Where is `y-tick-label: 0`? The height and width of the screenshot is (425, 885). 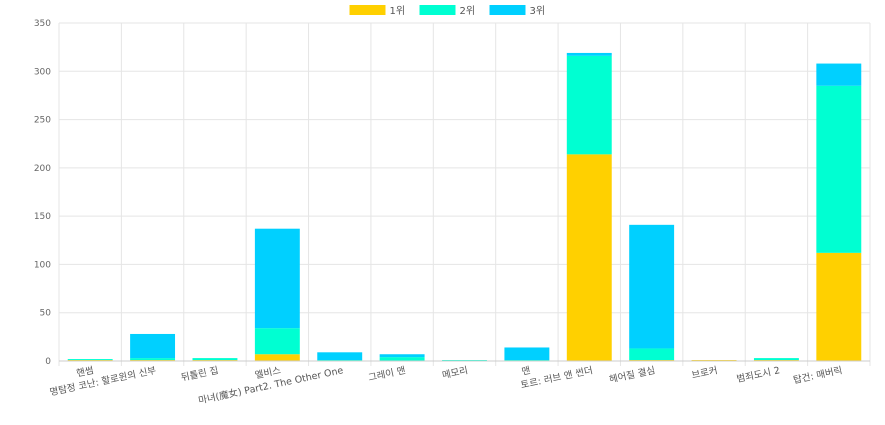
y-tick-label: 0 is located at coordinates (48, 362).